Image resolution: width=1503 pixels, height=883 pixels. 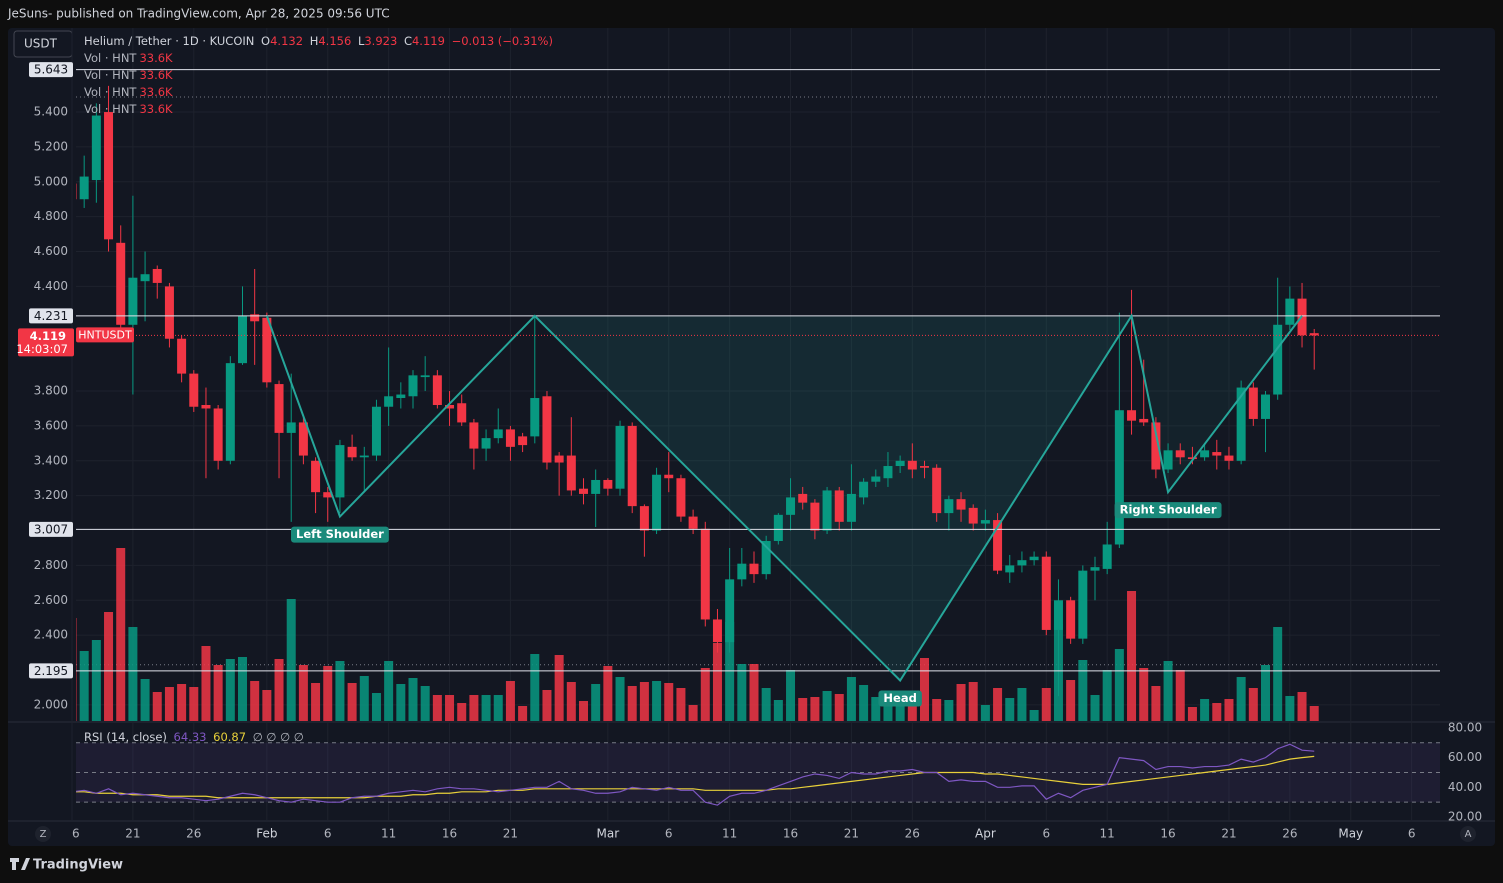 I want to click on last-price-box, so click(x=46, y=342).